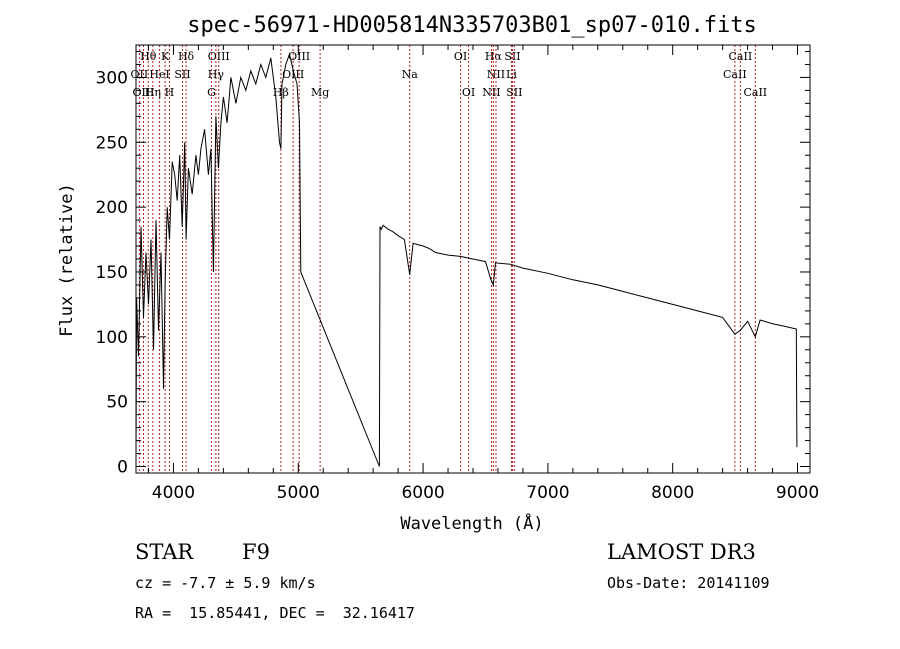  I want to click on spectral-line-label: Hδ, so click(186, 56).